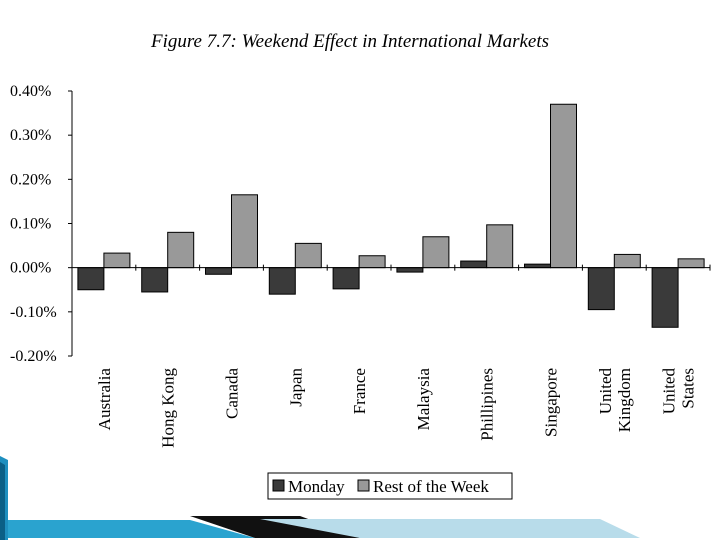 This screenshot has width=720, height=540. What do you see at coordinates (423, 399) in the screenshot?
I see `category-label: Malaysia` at bounding box center [423, 399].